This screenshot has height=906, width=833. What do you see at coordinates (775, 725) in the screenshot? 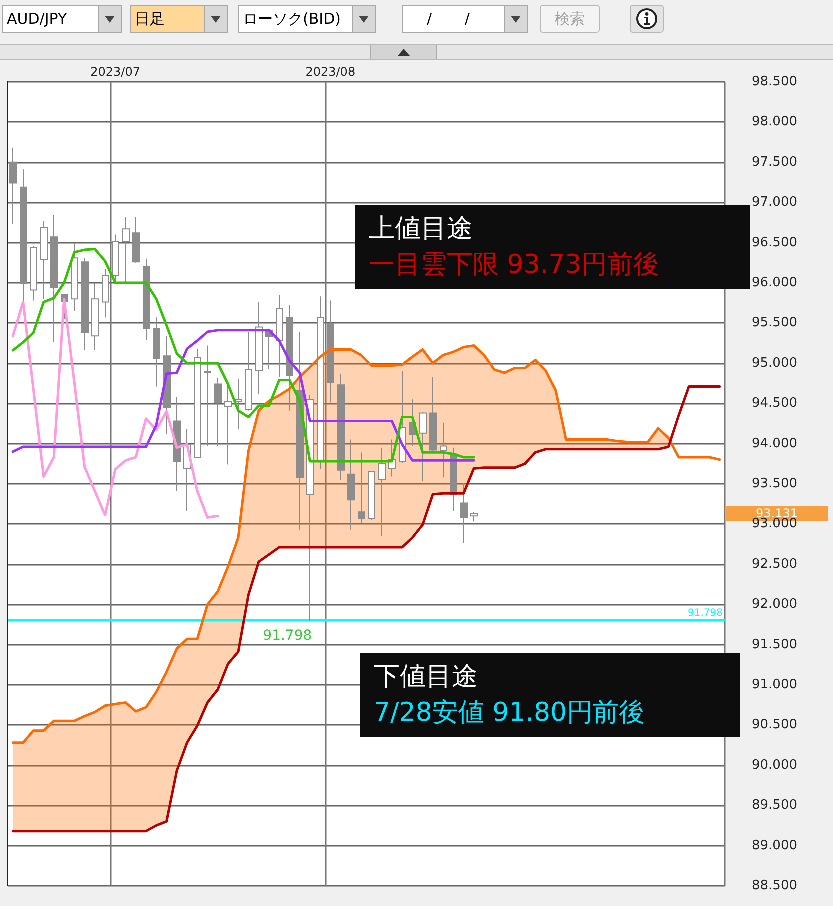
I see `y-tick-label: 90.500` at bounding box center [775, 725].